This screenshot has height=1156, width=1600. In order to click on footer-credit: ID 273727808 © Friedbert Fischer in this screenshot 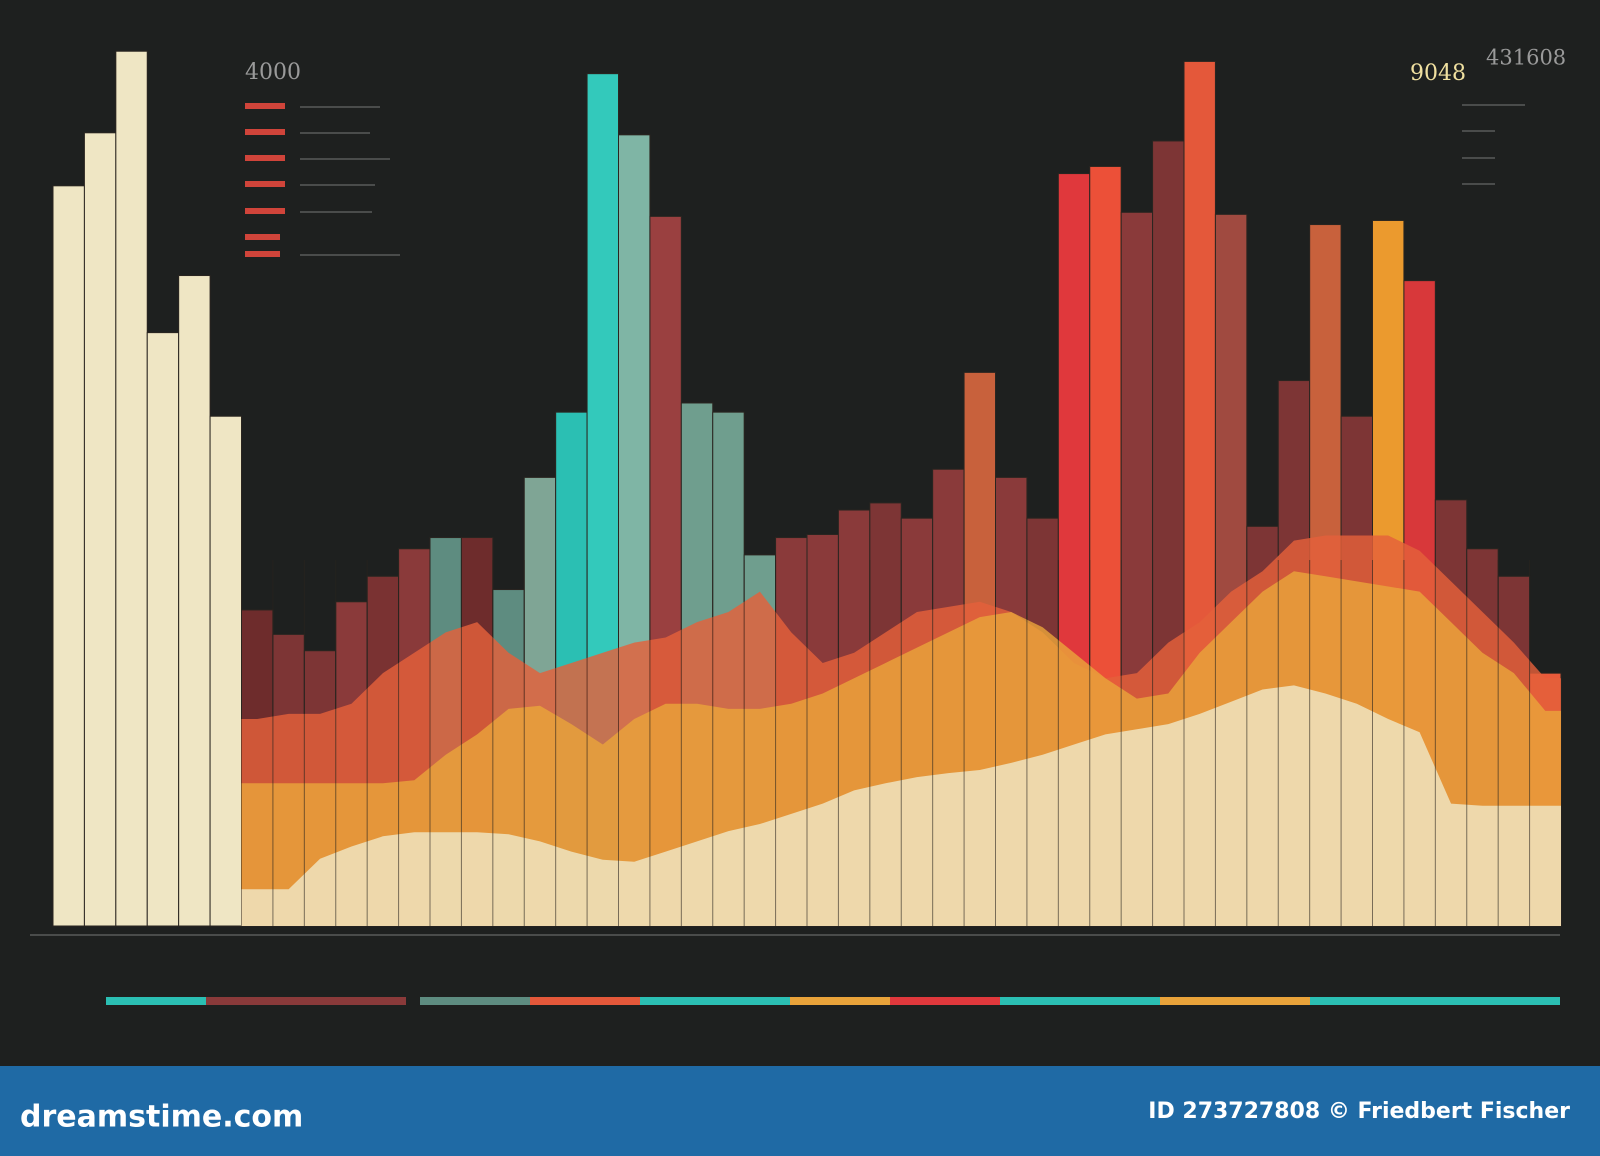, I will do `click(1359, 1111)`.